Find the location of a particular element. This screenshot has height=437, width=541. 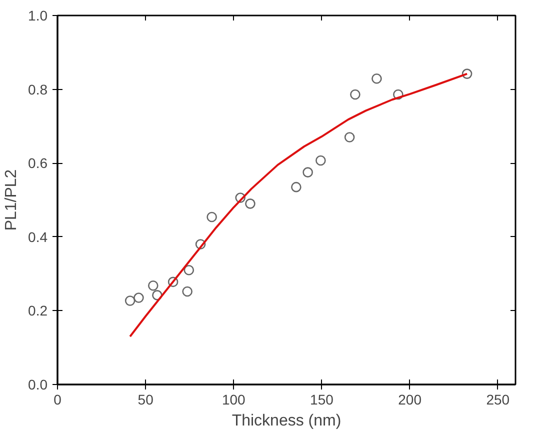

y-tick-label: 0.6 is located at coordinates (38, 163).